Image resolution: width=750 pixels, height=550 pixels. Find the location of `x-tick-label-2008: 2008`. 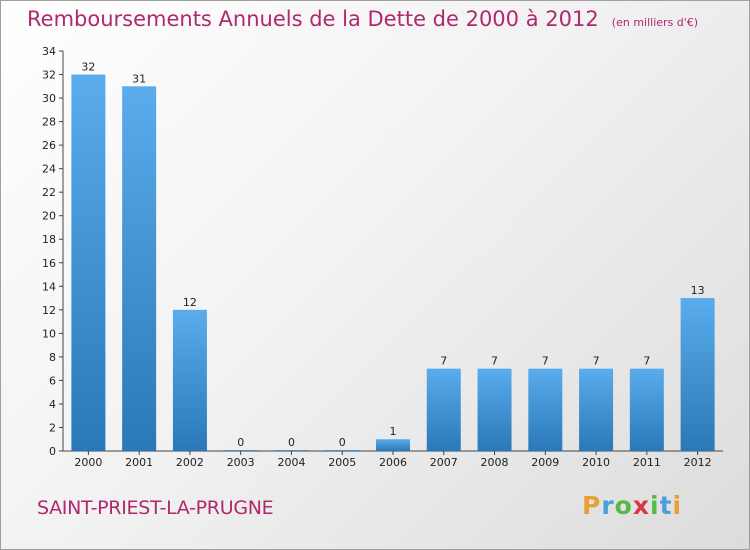

x-tick-label-2008: 2008 is located at coordinates (495, 462).